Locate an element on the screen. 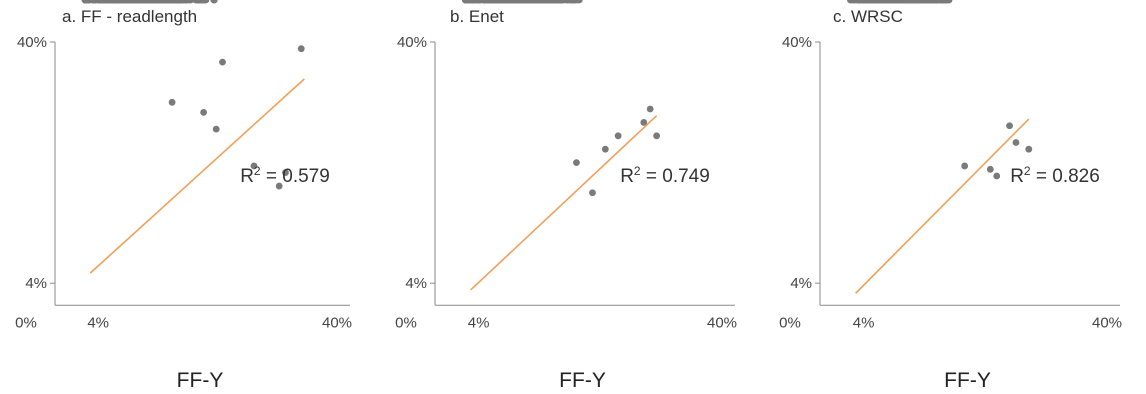  r2-value: = 0.749 is located at coordinates (675, 176).